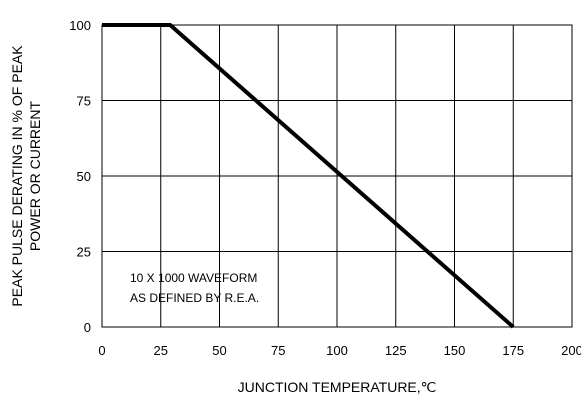 The image size is (581, 404). What do you see at coordinates (194, 298) in the screenshot?
I see `annotation-line-2: AS DEFINED BY R.E.A.` at bounding box center [194, 298].